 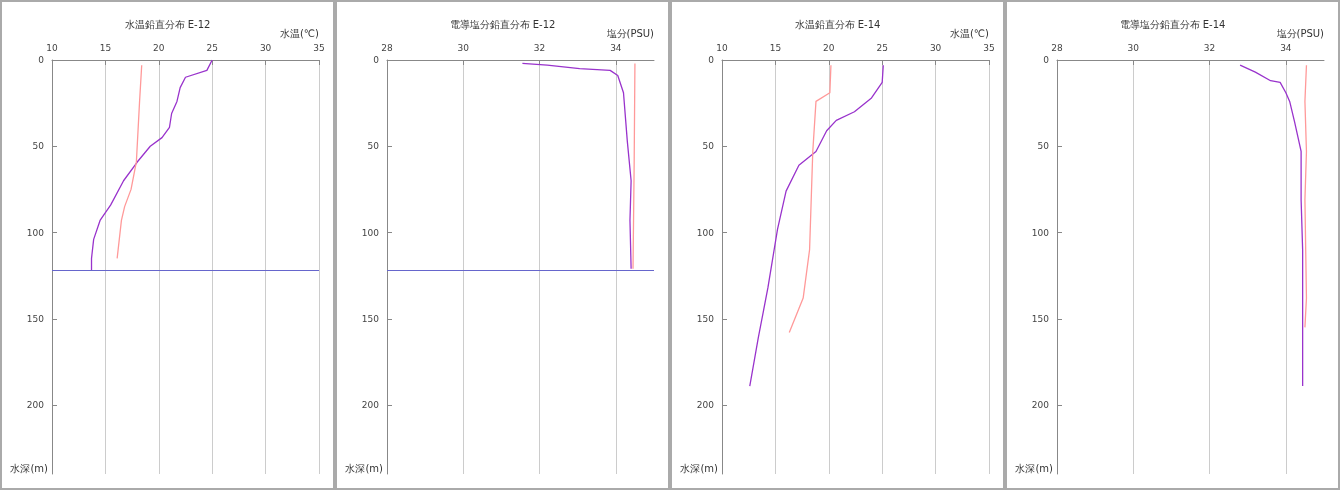 I want to click on chart-title: 水温鉛直分布 E-14, so click(x=837, y=24).